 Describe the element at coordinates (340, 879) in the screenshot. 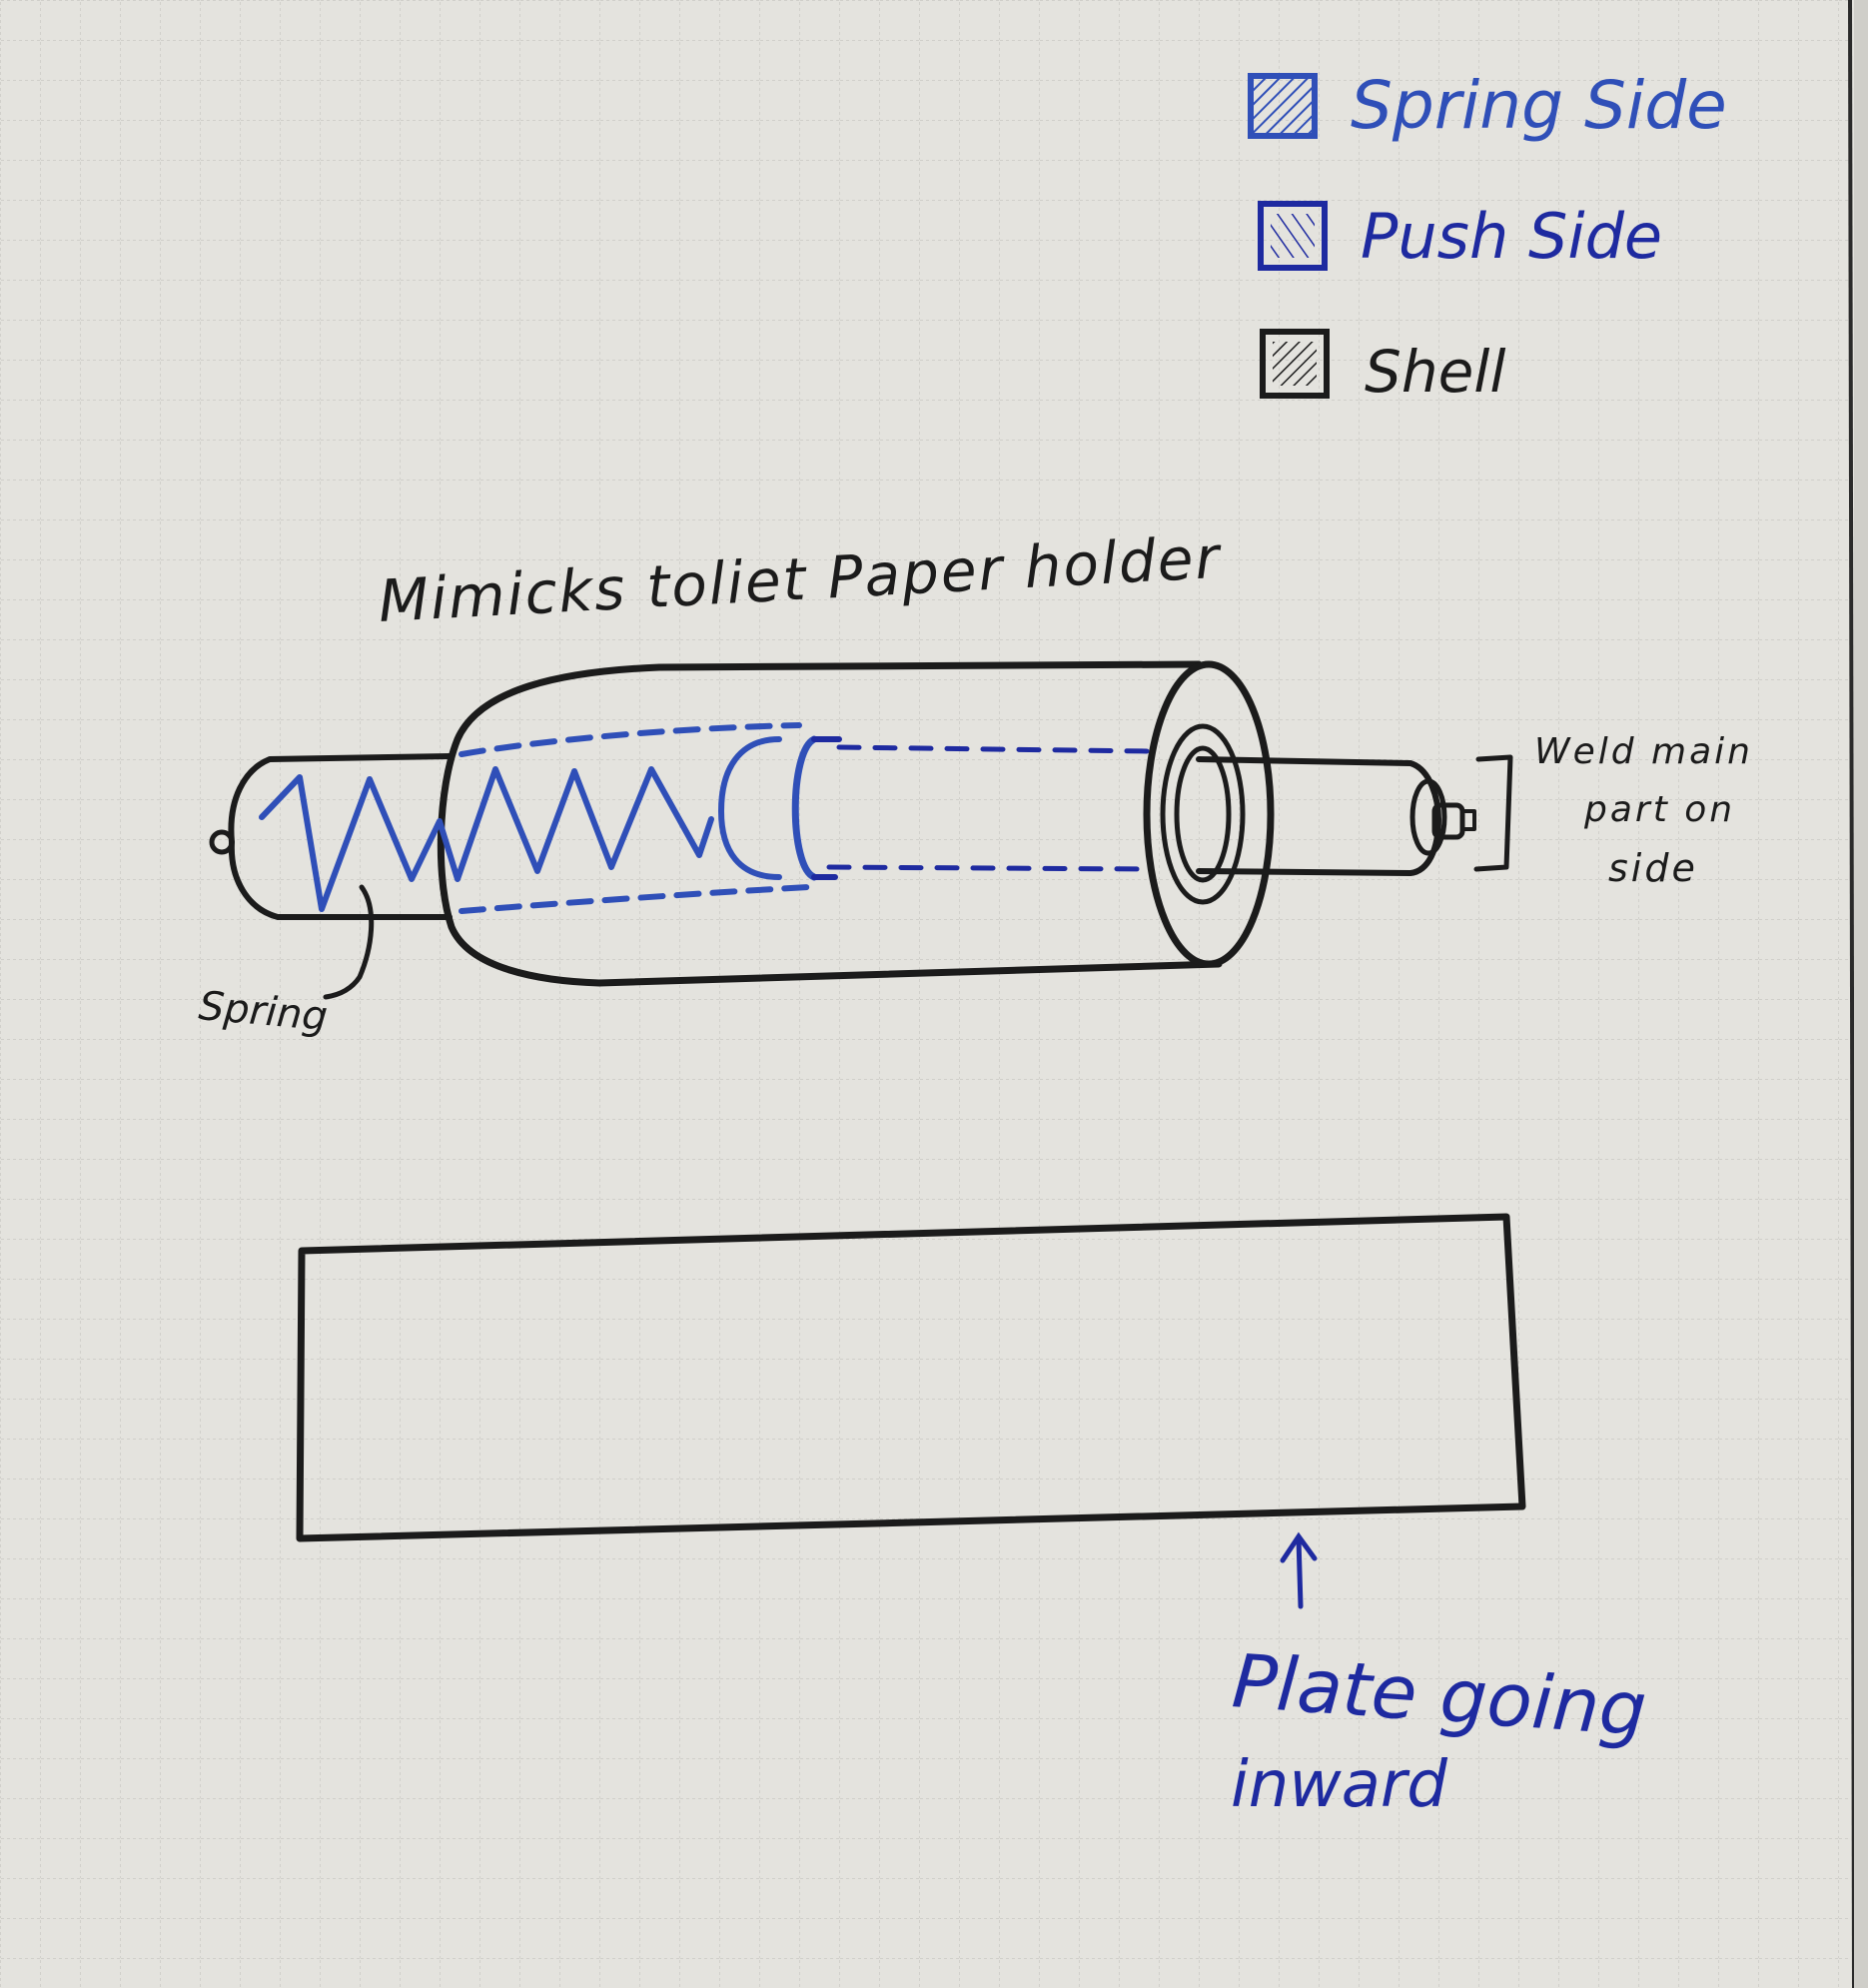

I see `spring-tube-bottom` at that location.